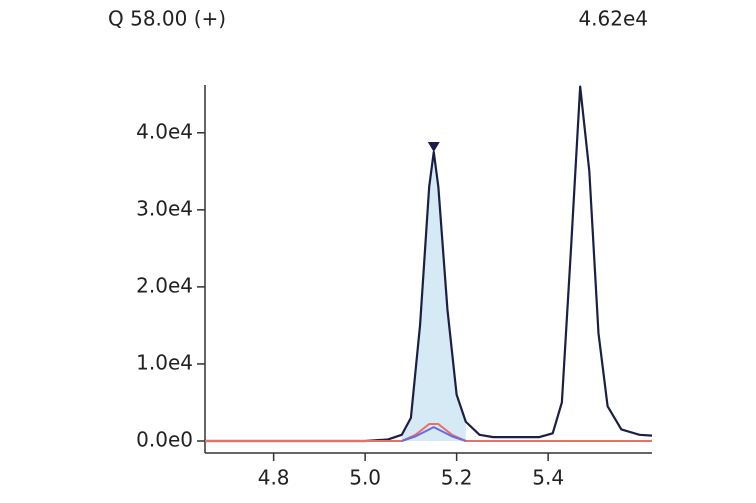 This screenshot has height=503, width=756. I want to click on x-tick-label: 5.4, so click(548, 478).